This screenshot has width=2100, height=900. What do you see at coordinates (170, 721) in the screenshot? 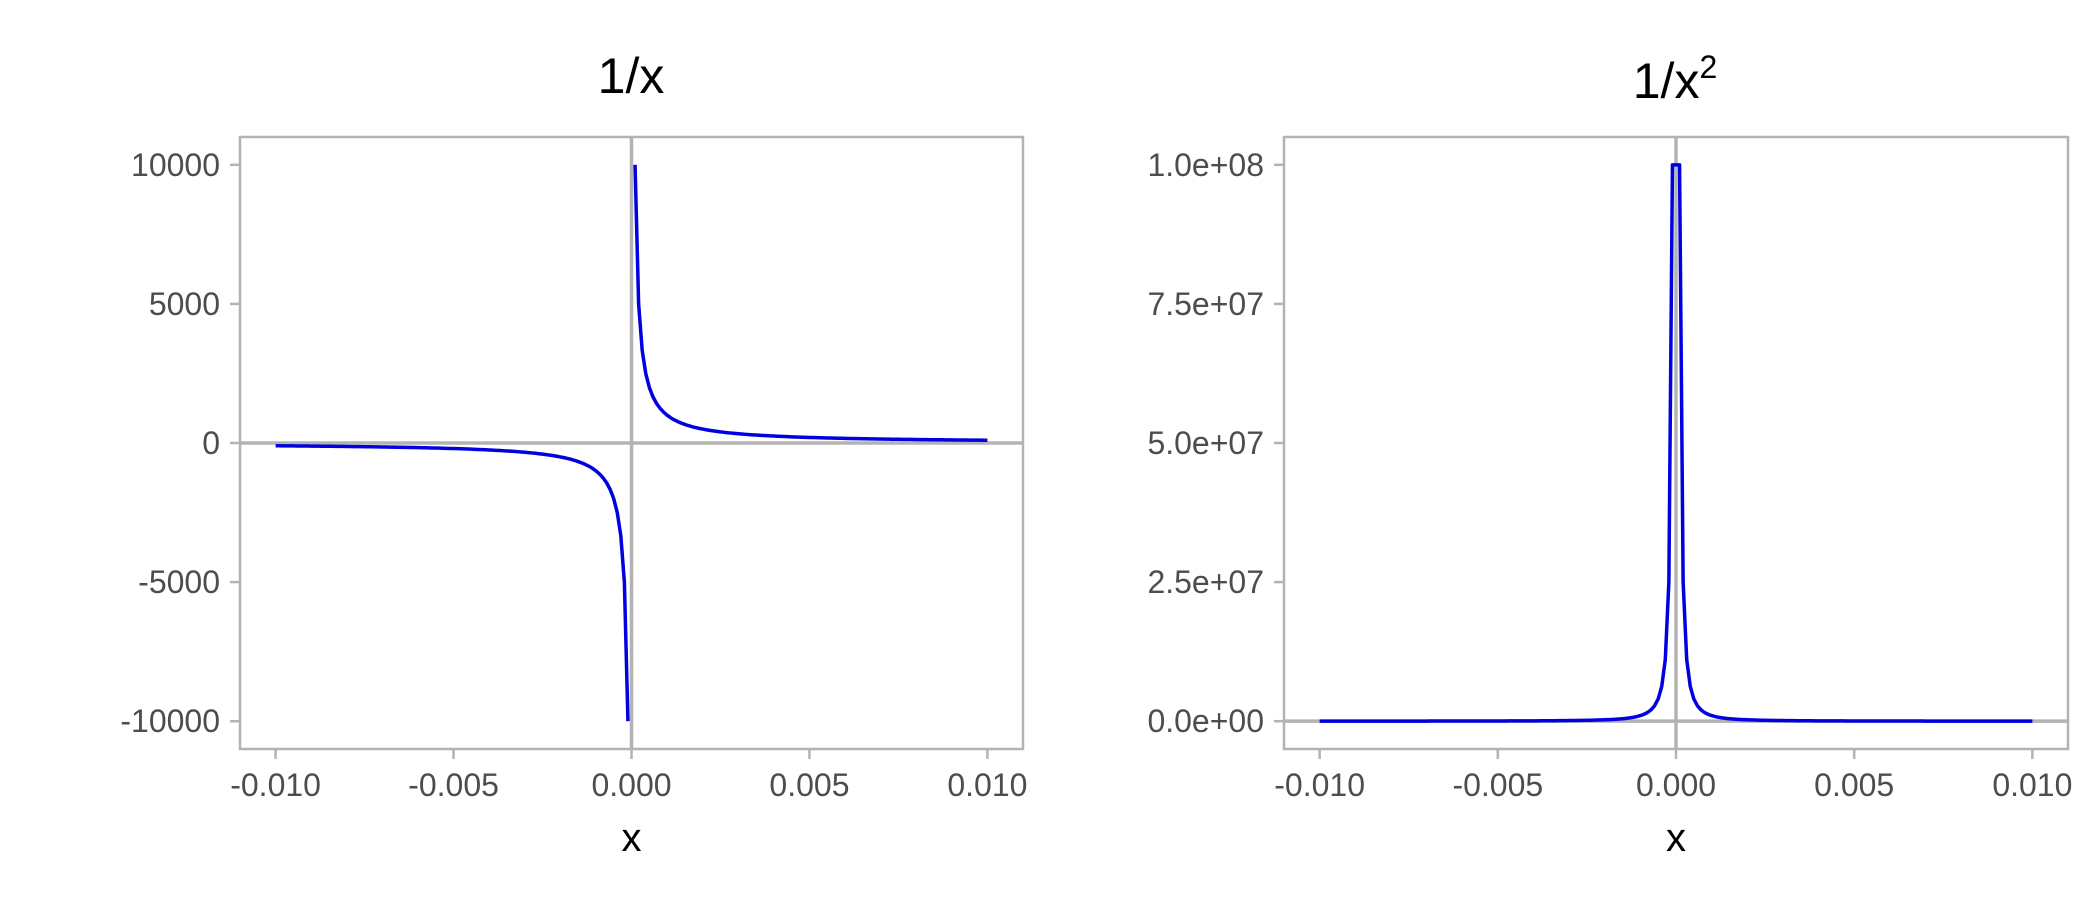
I see `y-tick-label: -10000` at bounding box center [170, 721].